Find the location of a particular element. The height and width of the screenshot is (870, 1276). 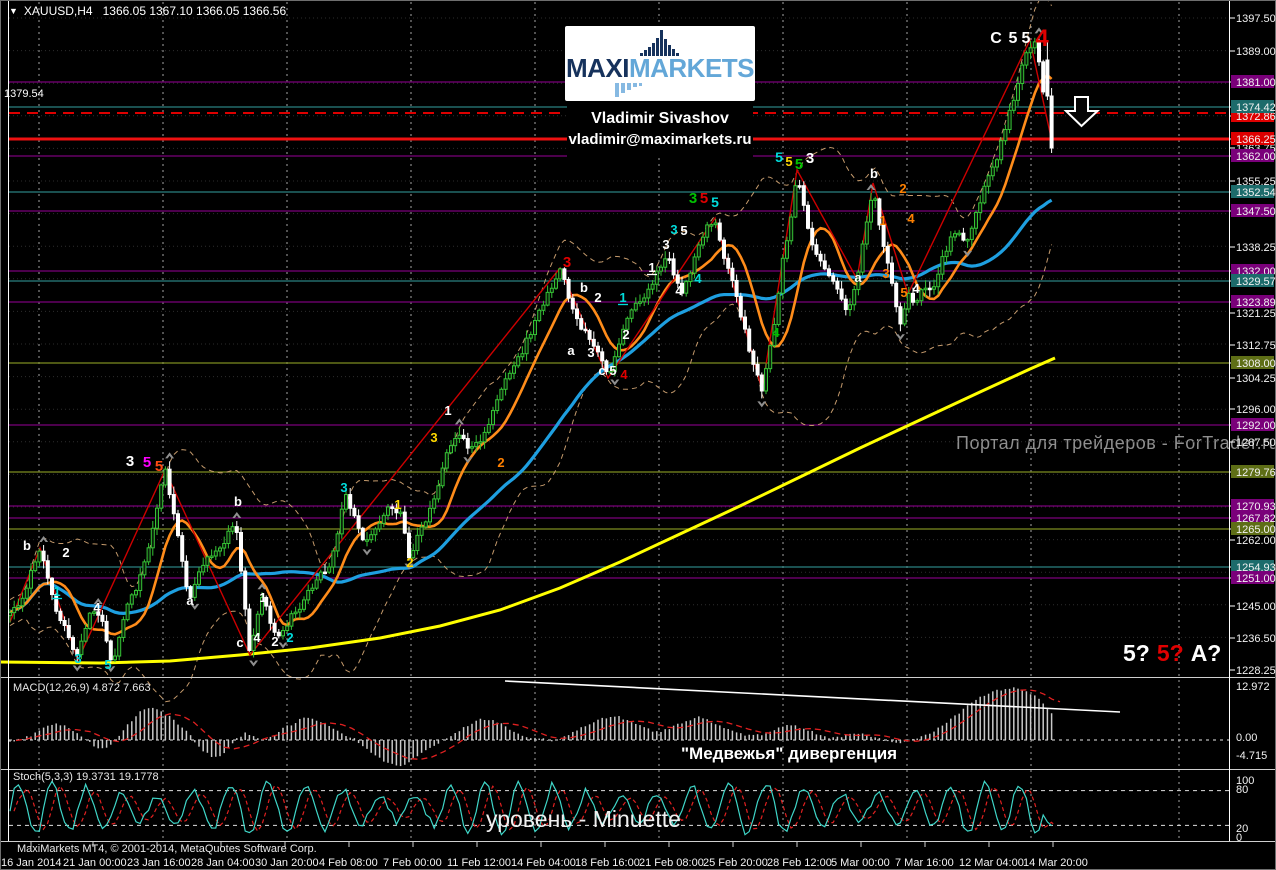

price-axis-label: 1296.00 is located at coordinates (1256, 410).